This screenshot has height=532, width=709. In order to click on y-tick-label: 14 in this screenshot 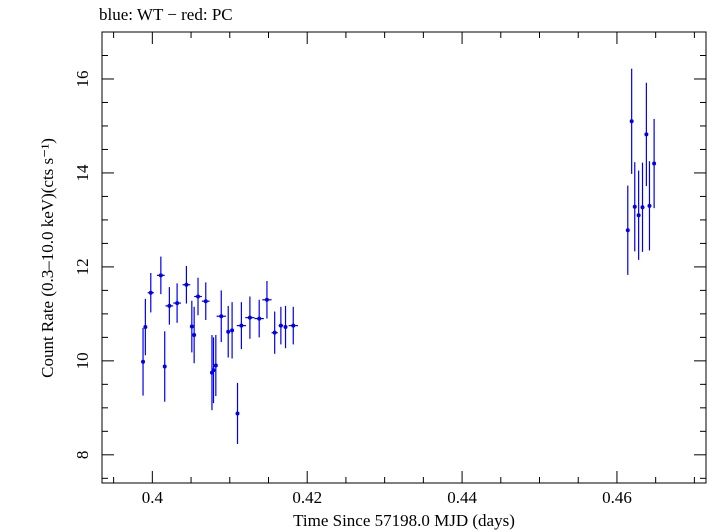, I will do `click(82, 173)`.